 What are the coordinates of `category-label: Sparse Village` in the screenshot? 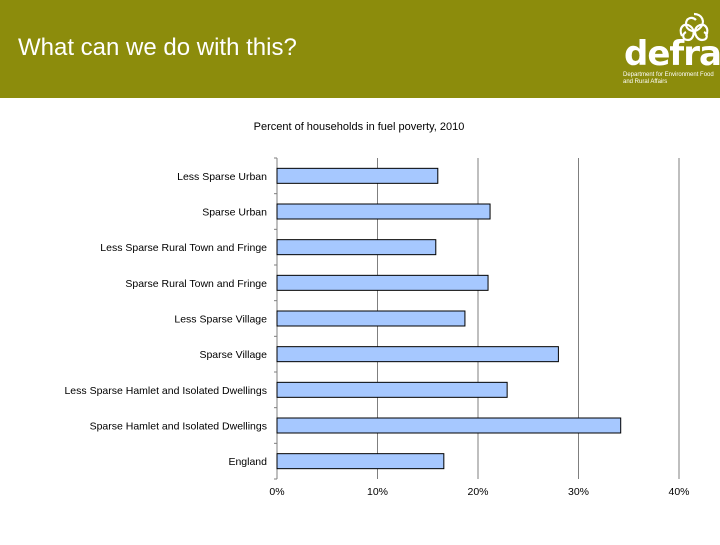 It's located at (233, 355).